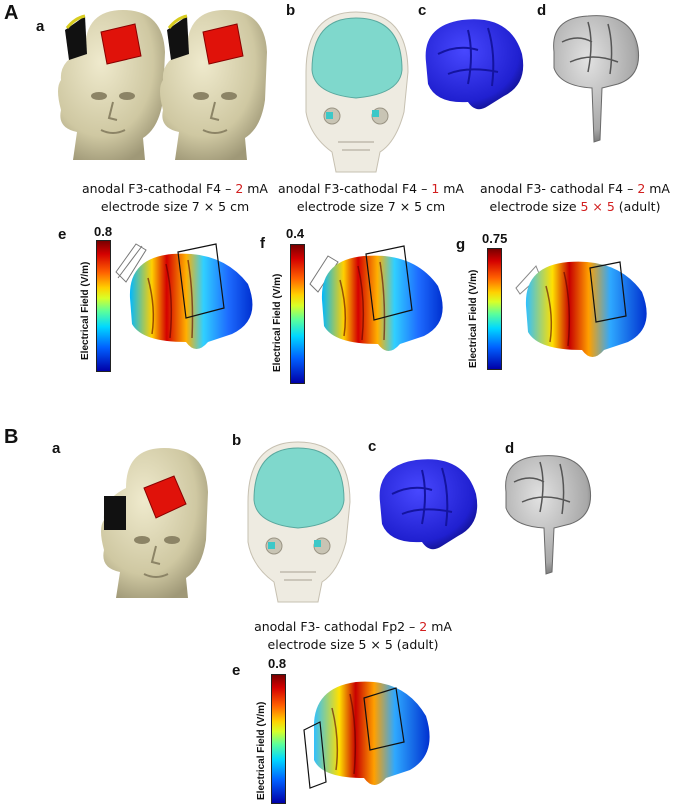 This screenshot has height=810, width=685. What do you see at coordinates (291, 10) in the screenshot?
I see `panel-b-label: b` at bounding box center [291, 10].